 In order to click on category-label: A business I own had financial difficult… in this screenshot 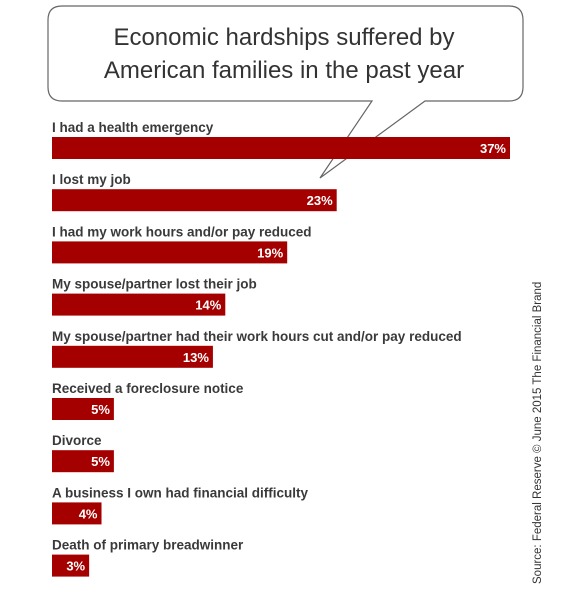, I will do `click(180, 492)`.